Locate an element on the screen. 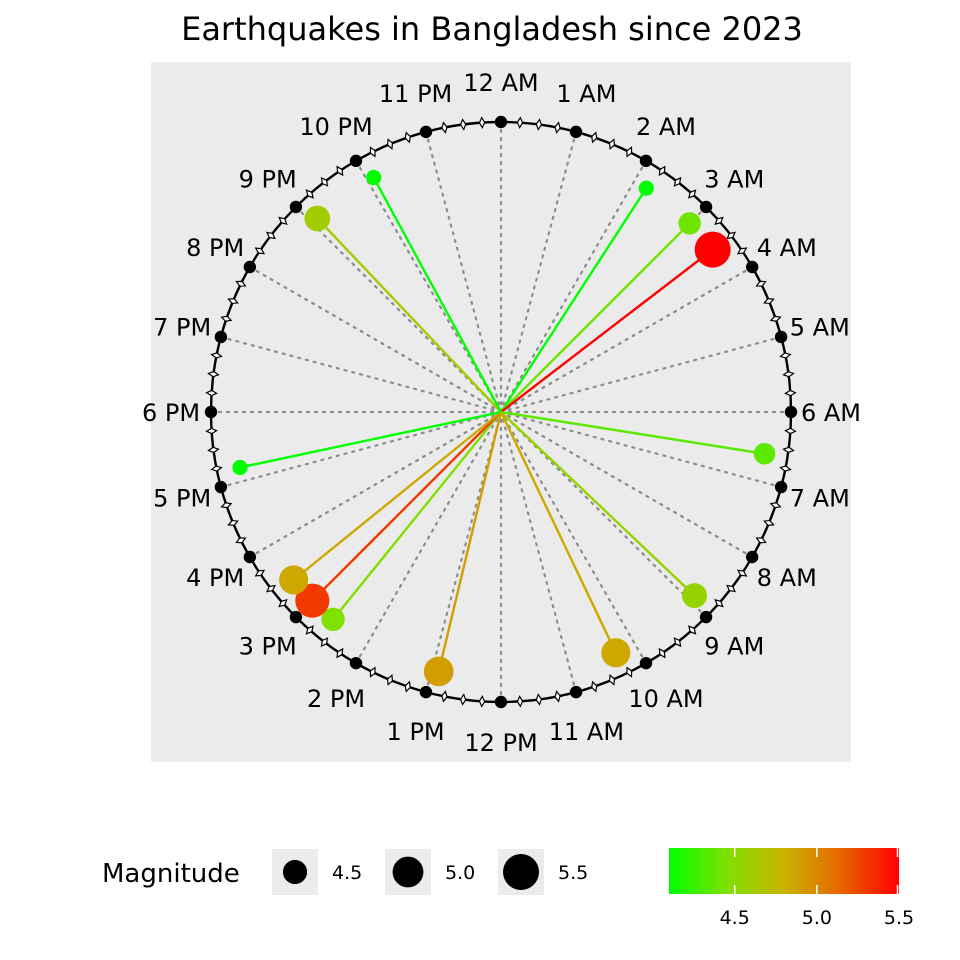  hour-label: 9 PM is located at coordinates (268, 180).